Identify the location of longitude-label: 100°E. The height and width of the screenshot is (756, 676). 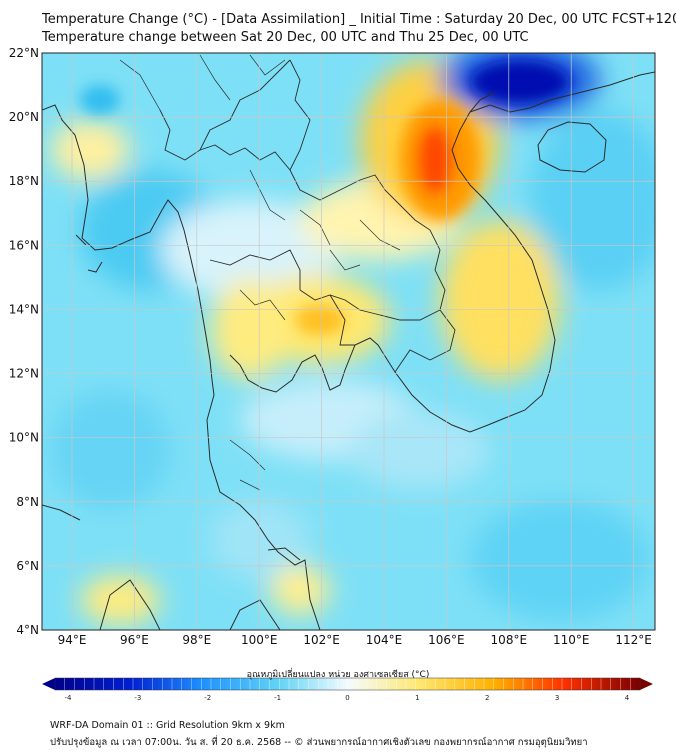
(259, 640).